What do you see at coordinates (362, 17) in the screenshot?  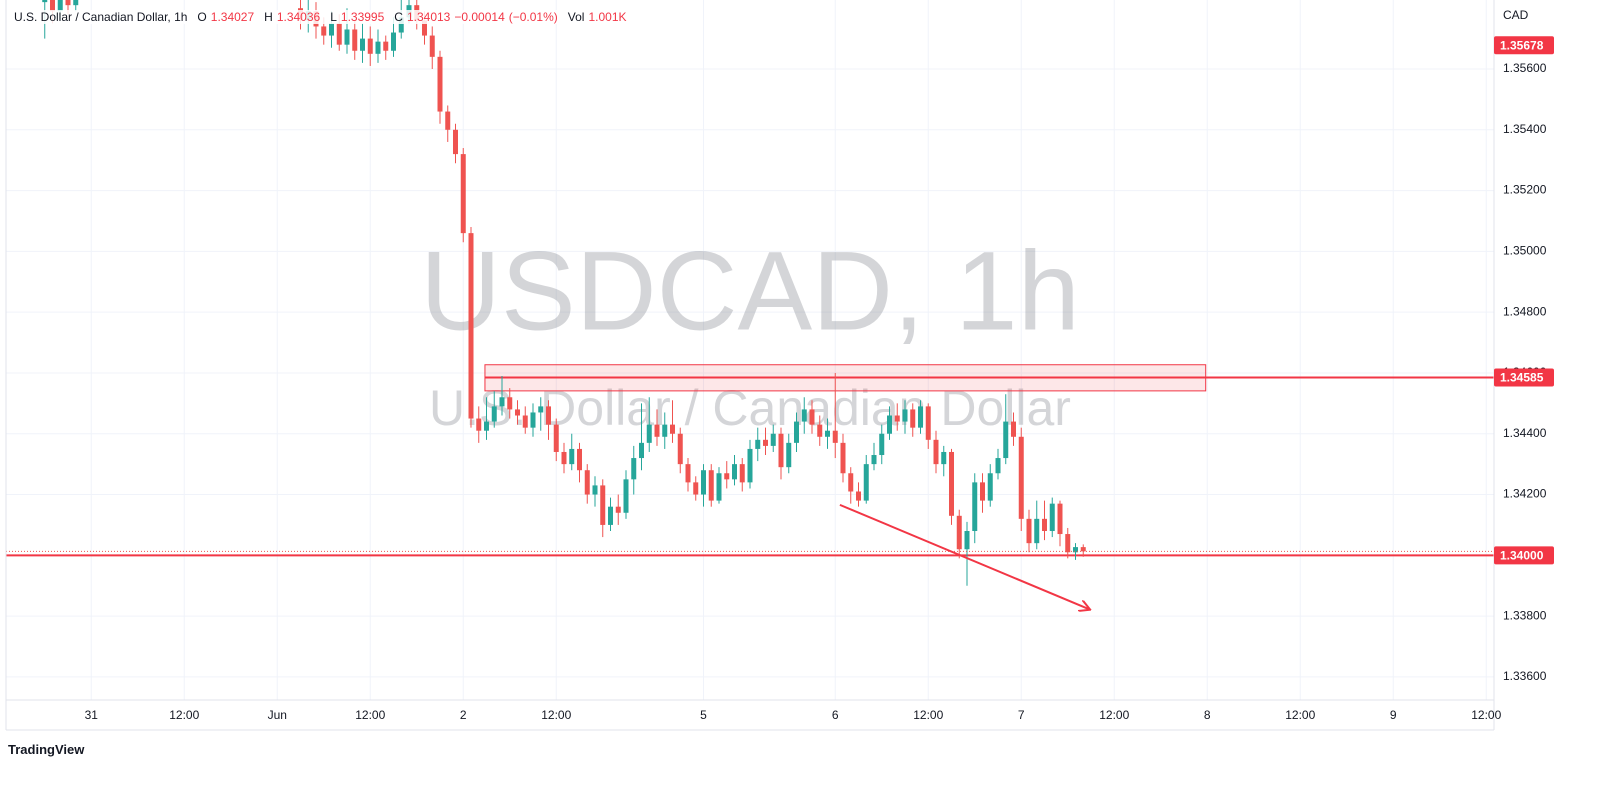 I see `legend-value: 1.33995` at bounding box center [362, 17].